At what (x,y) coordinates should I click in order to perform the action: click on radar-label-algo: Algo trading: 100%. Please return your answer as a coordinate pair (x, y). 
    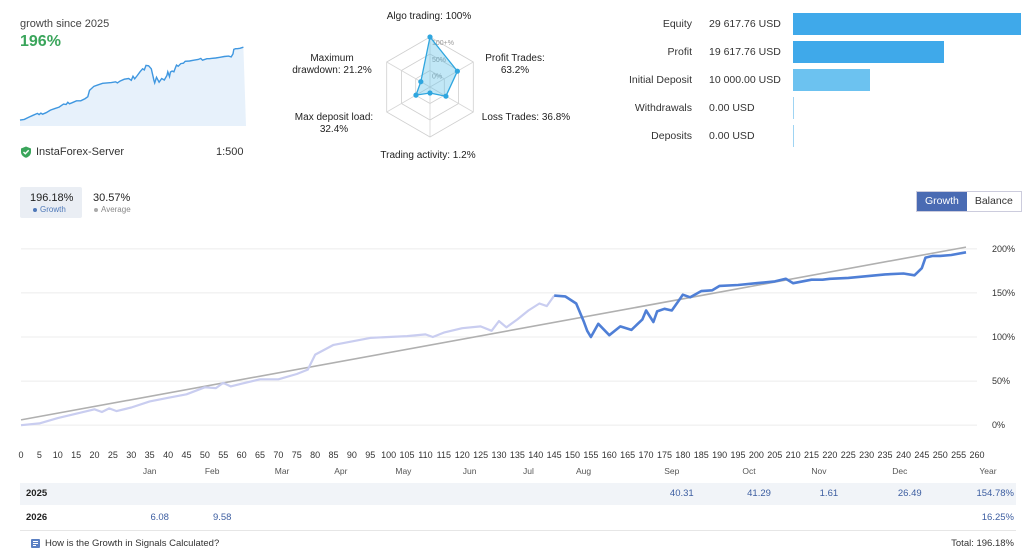
    Looking at the image, I should click on (429, 16).